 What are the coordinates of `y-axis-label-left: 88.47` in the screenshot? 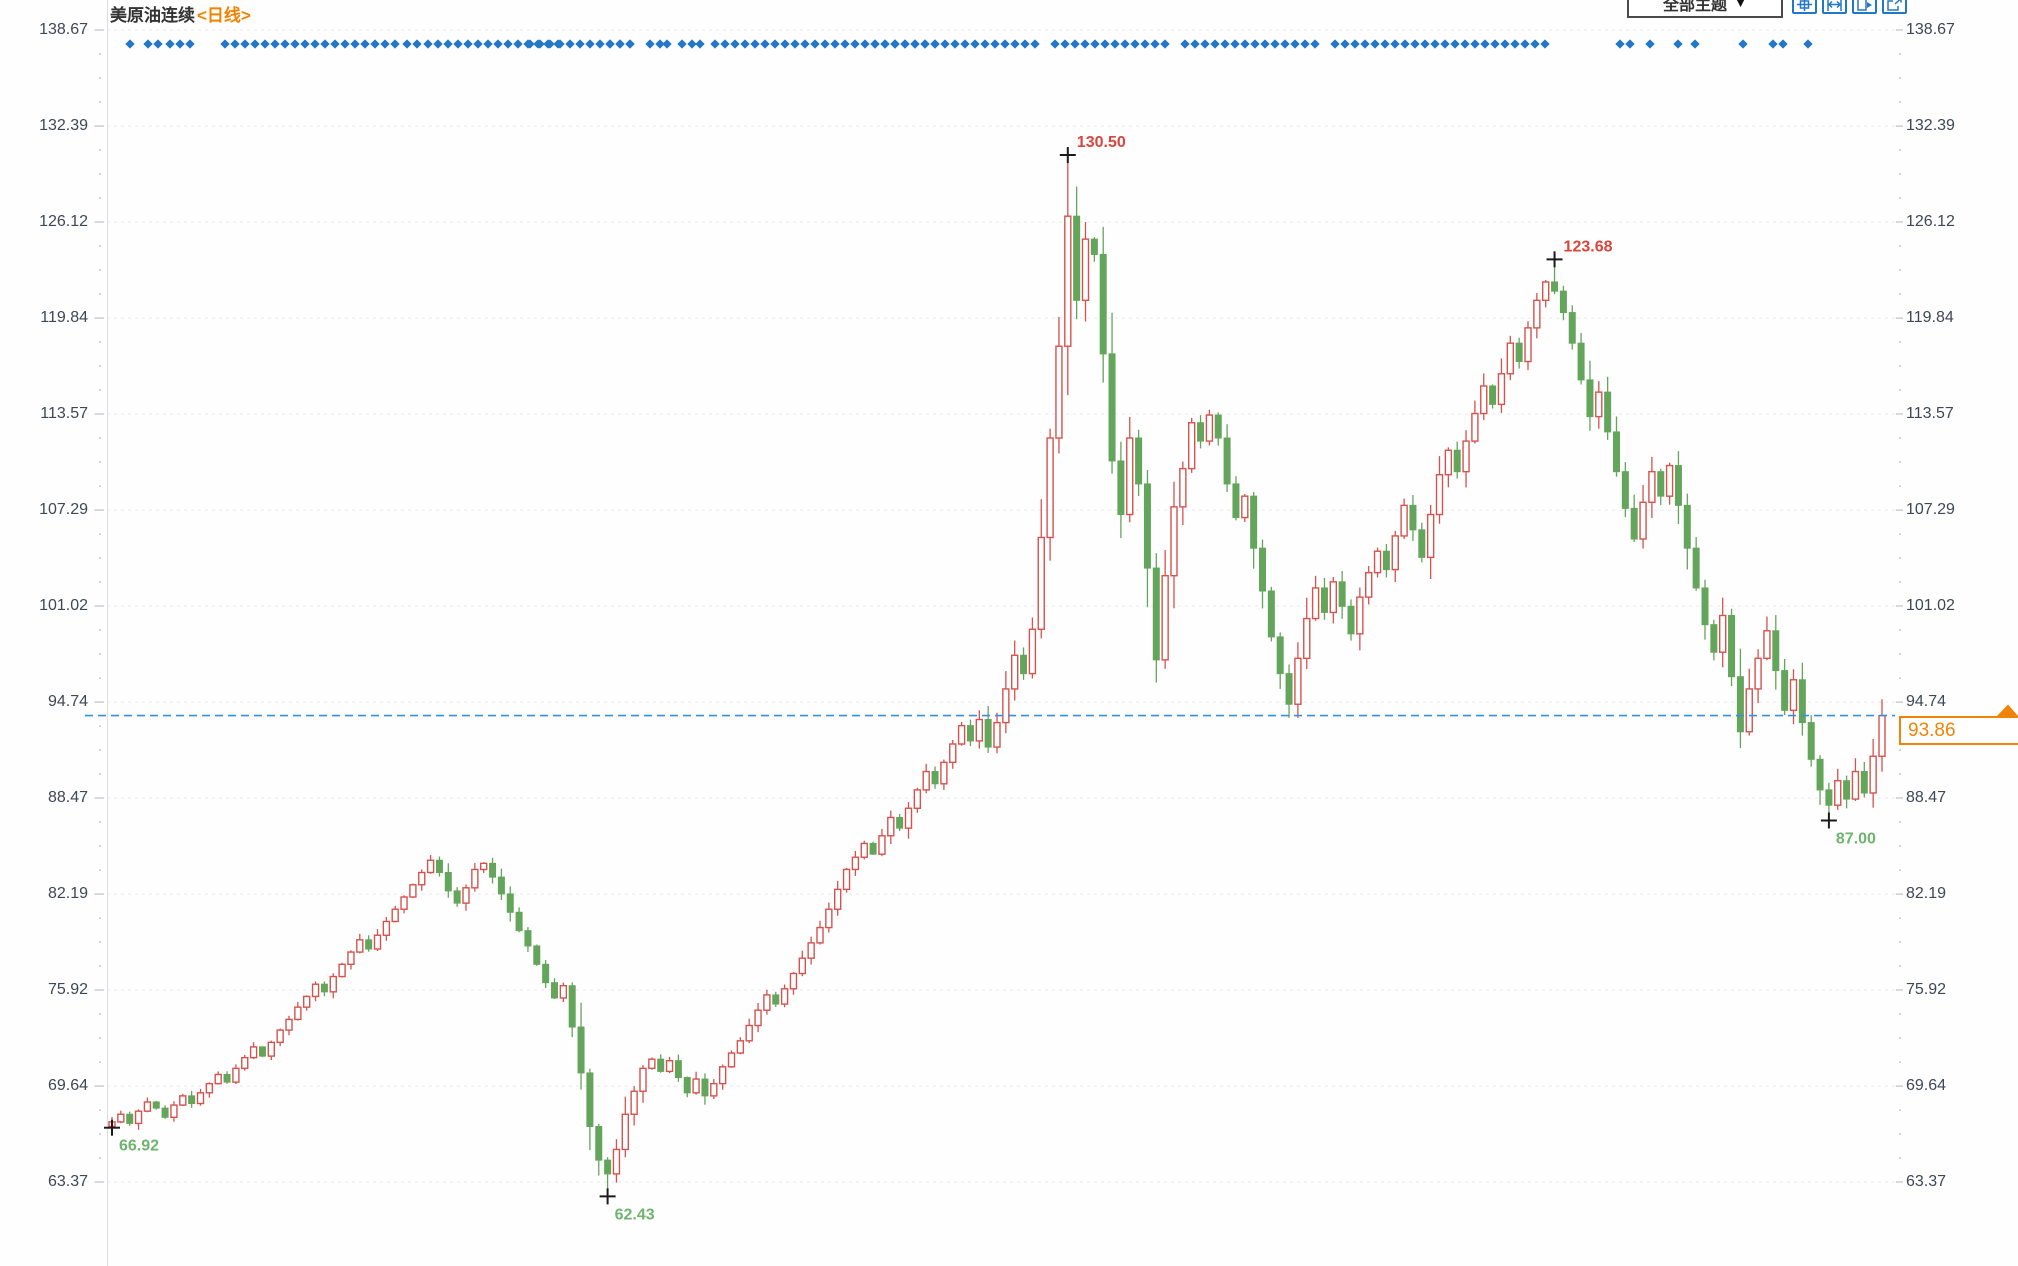 It's located at (67, 797).